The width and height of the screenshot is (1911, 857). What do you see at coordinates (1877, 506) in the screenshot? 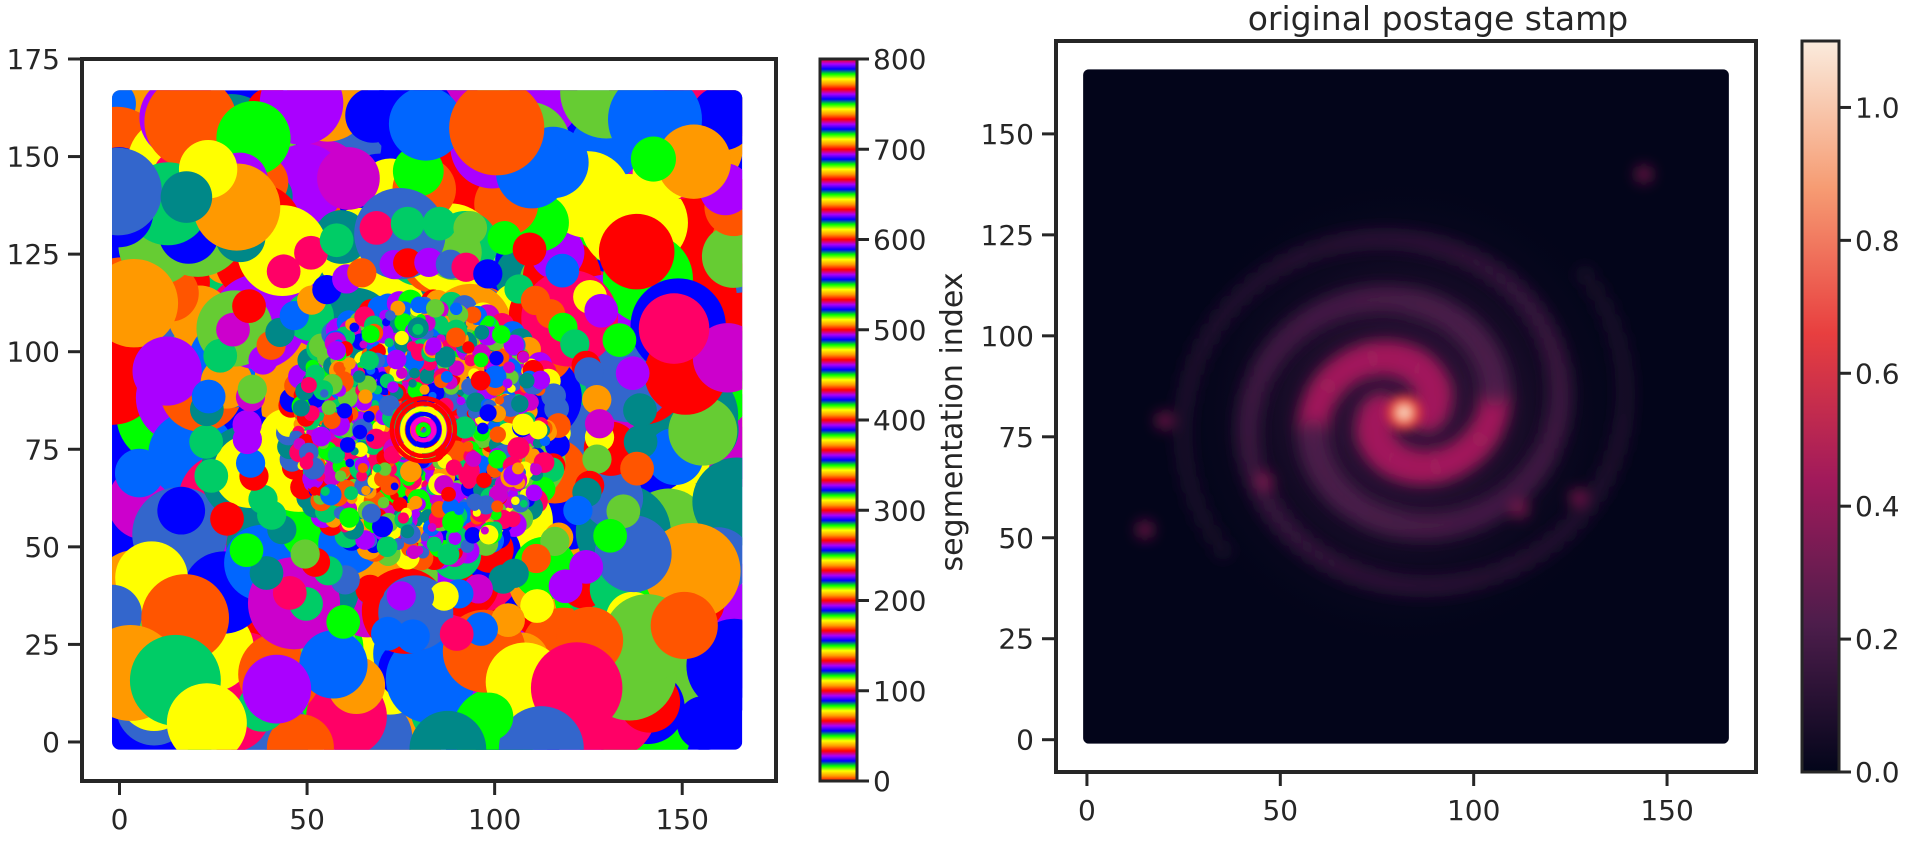
I see `colorbar-tick-label: 0.4` at bounding box center [1877, 506].